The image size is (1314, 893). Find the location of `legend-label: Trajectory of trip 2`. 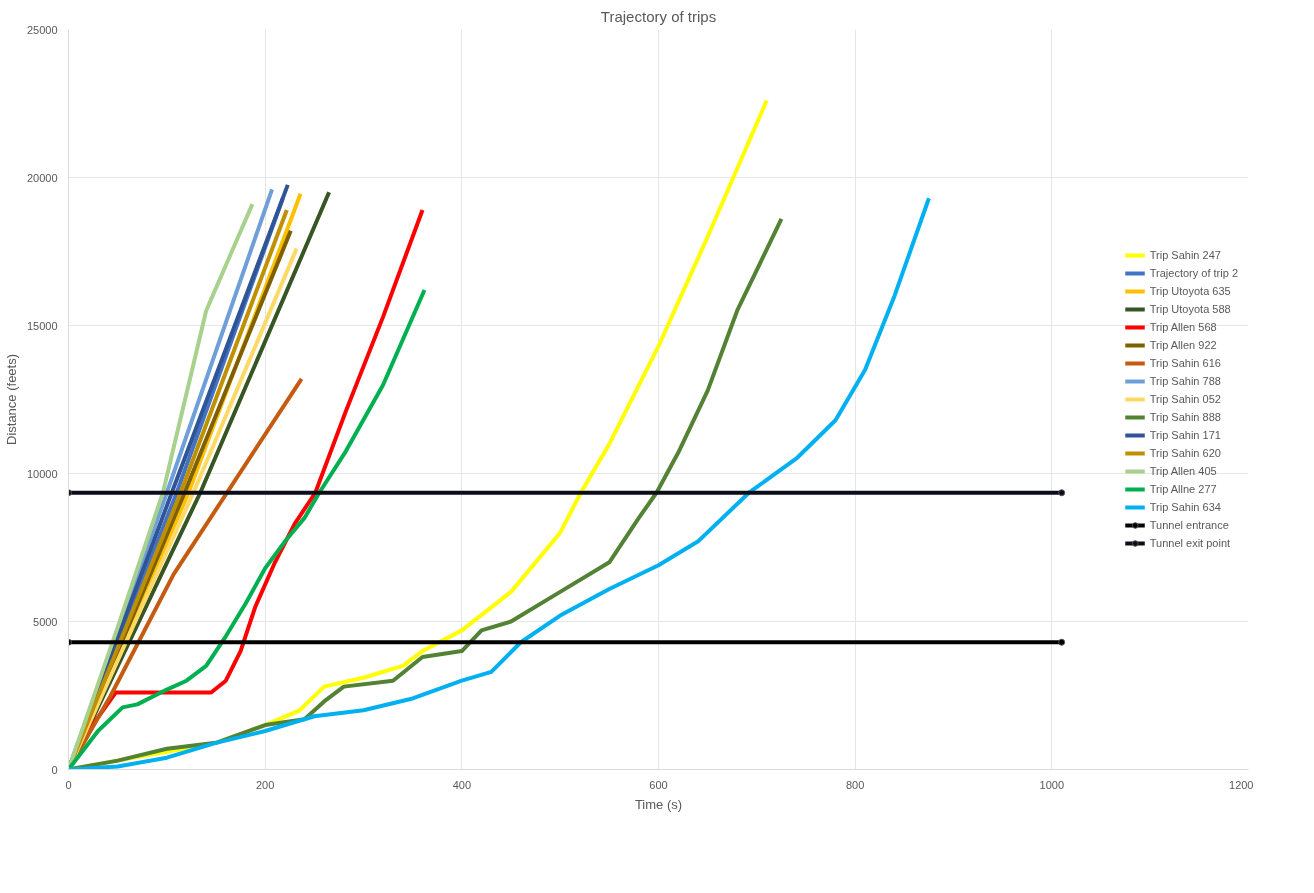

legend-label: Trajectory of trip 2 is located at coordinates (1193, 273).